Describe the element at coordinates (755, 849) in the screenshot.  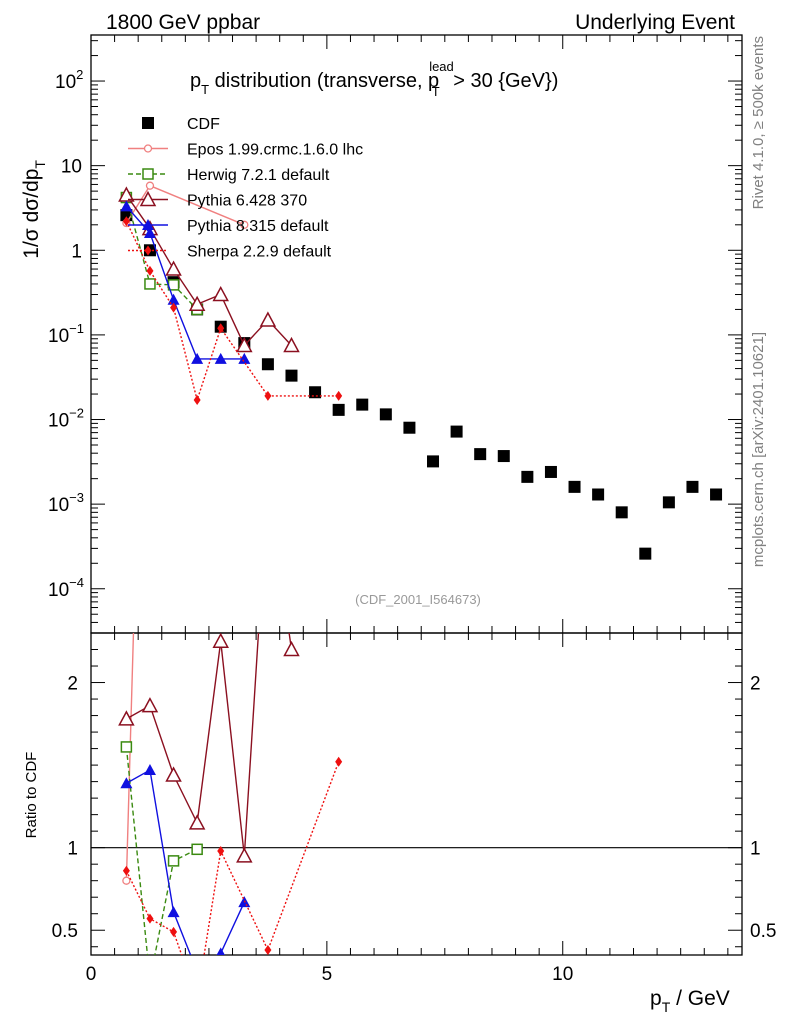
I see `ratio-tick-label-right: 1` at that location.